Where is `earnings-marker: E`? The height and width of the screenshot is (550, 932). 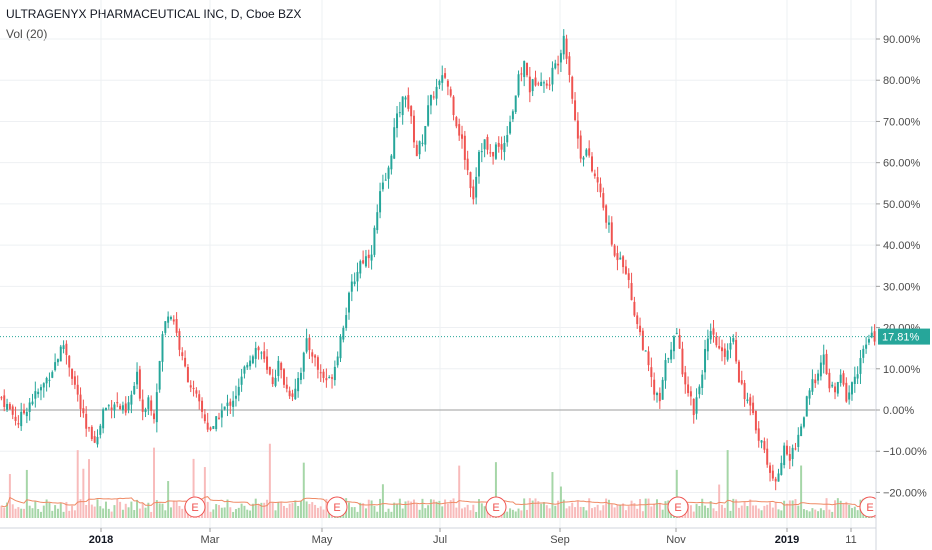 earnings-marker: E is located at coordinates (496, 507).